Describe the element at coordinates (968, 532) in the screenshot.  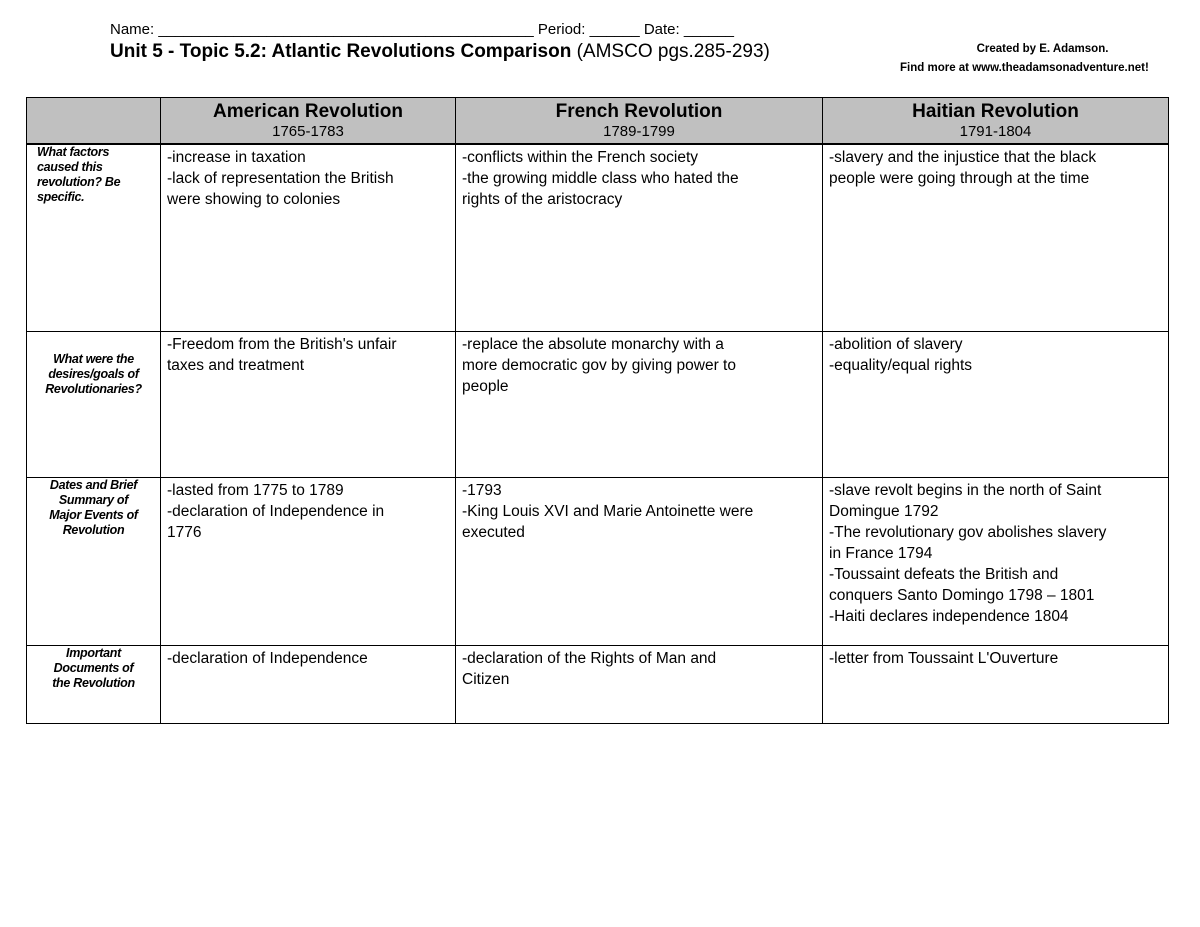
I see `answer-line: -The revolutionary gov abolishes slavery` at that location.